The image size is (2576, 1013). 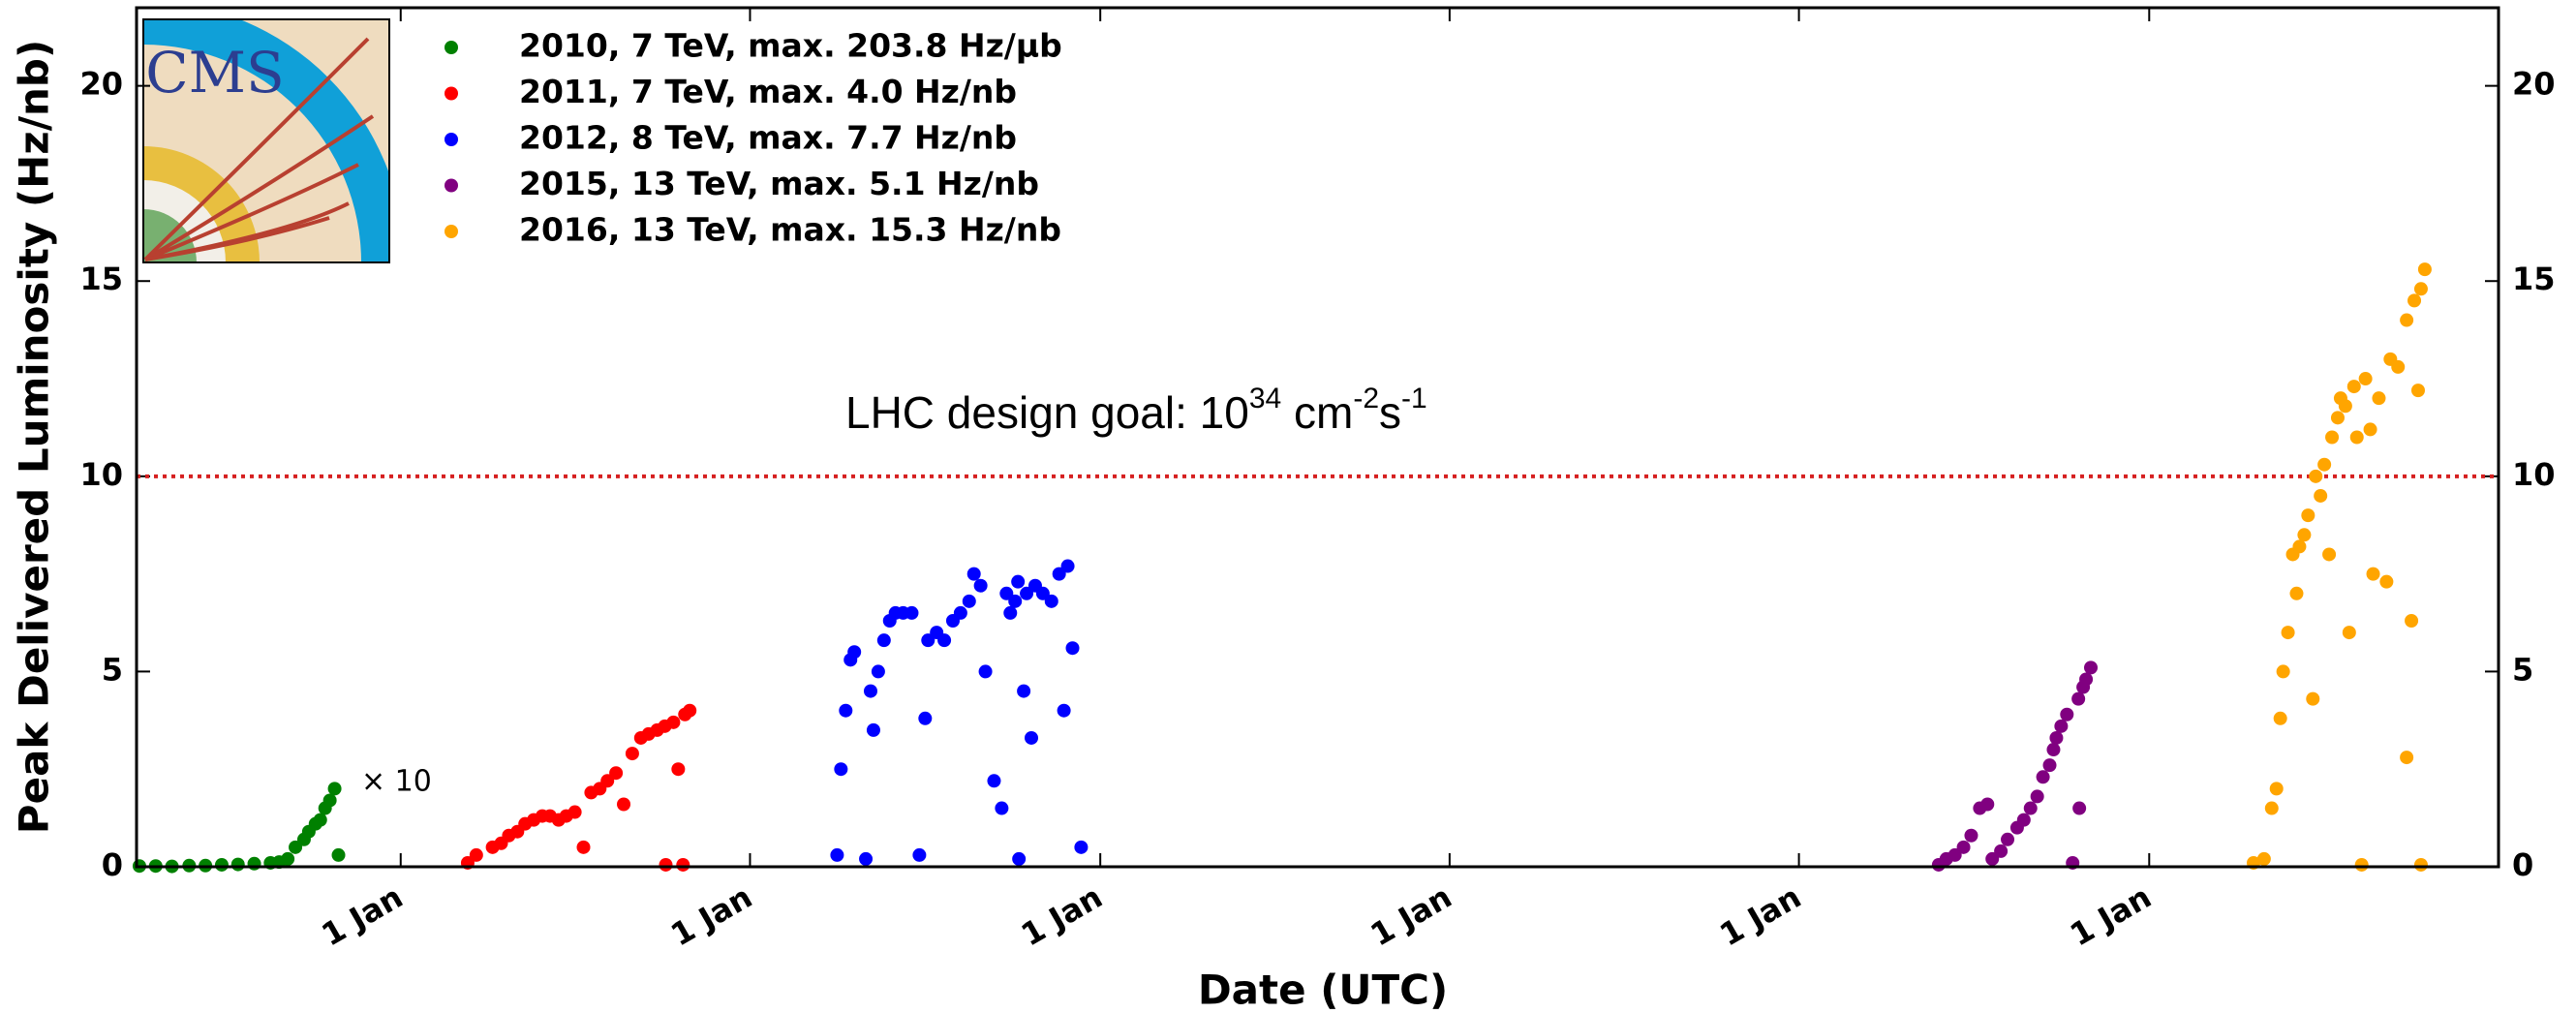 I want to click on design-goal-text: LHC design goal: 10, so click(x=1047, y=412).